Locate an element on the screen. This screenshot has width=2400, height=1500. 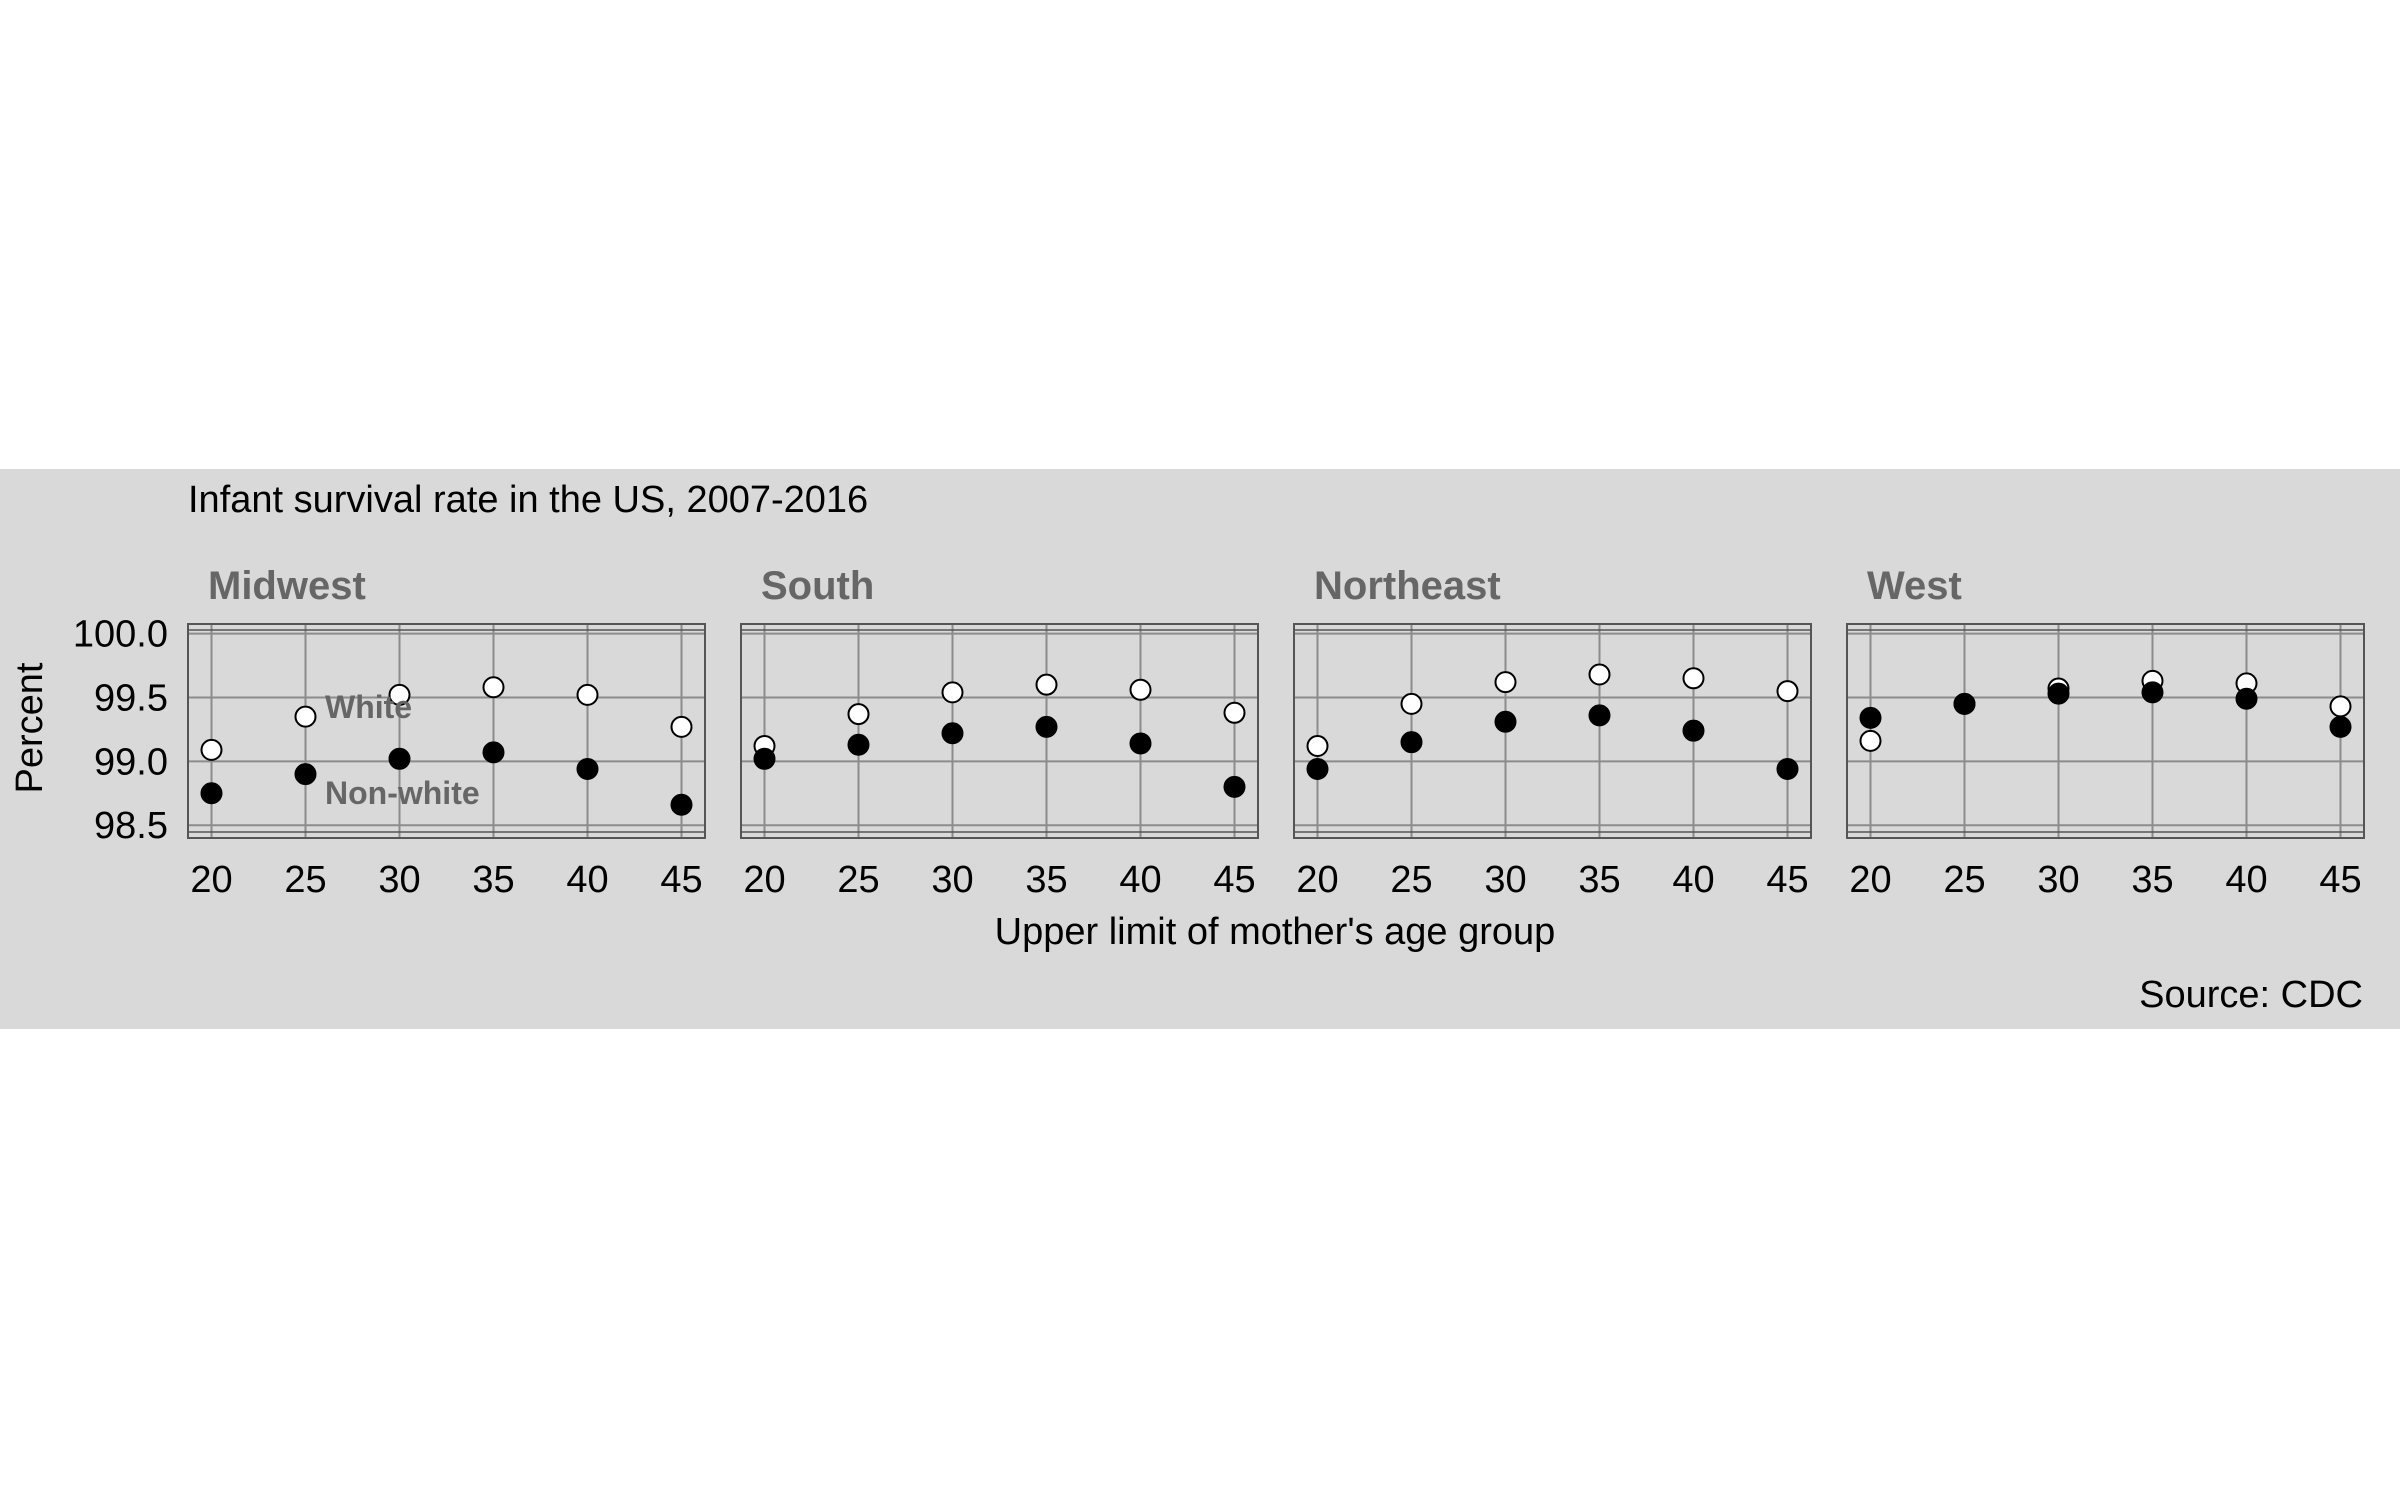
panel-midwest: Midwest 20 25 30 35 40 45 White Non-white is located at coordinates (446, 732).